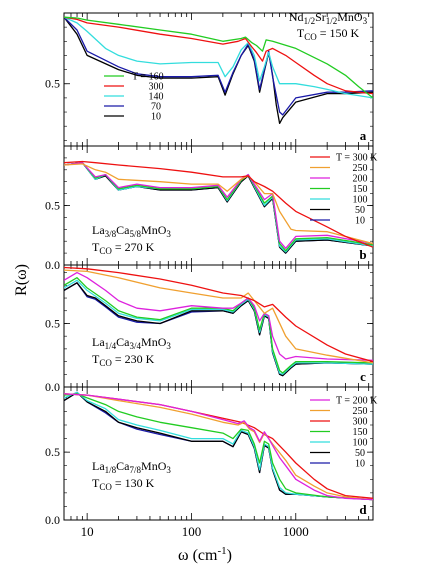  What do you see at coordinates (123, 360) in the screenshot?
I see `tco-label: TCO = 230 K` at bounding box center [123, 360].